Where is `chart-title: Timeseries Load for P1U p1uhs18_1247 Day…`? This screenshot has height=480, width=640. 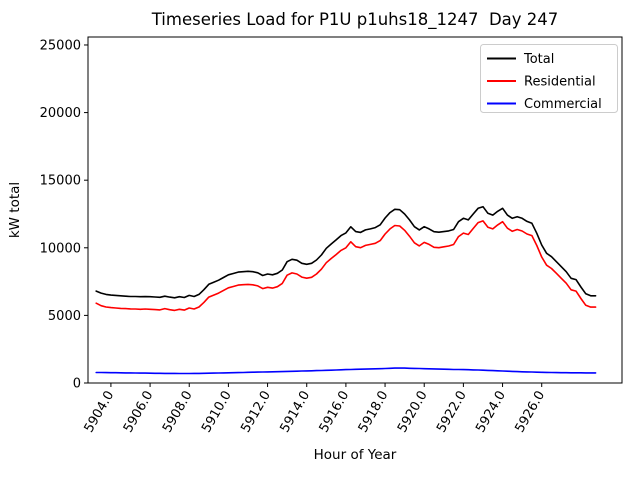 chart-title: Timeseries Load for P1U p1uhs18_1247 Day… is located at coordinates (355, 20).